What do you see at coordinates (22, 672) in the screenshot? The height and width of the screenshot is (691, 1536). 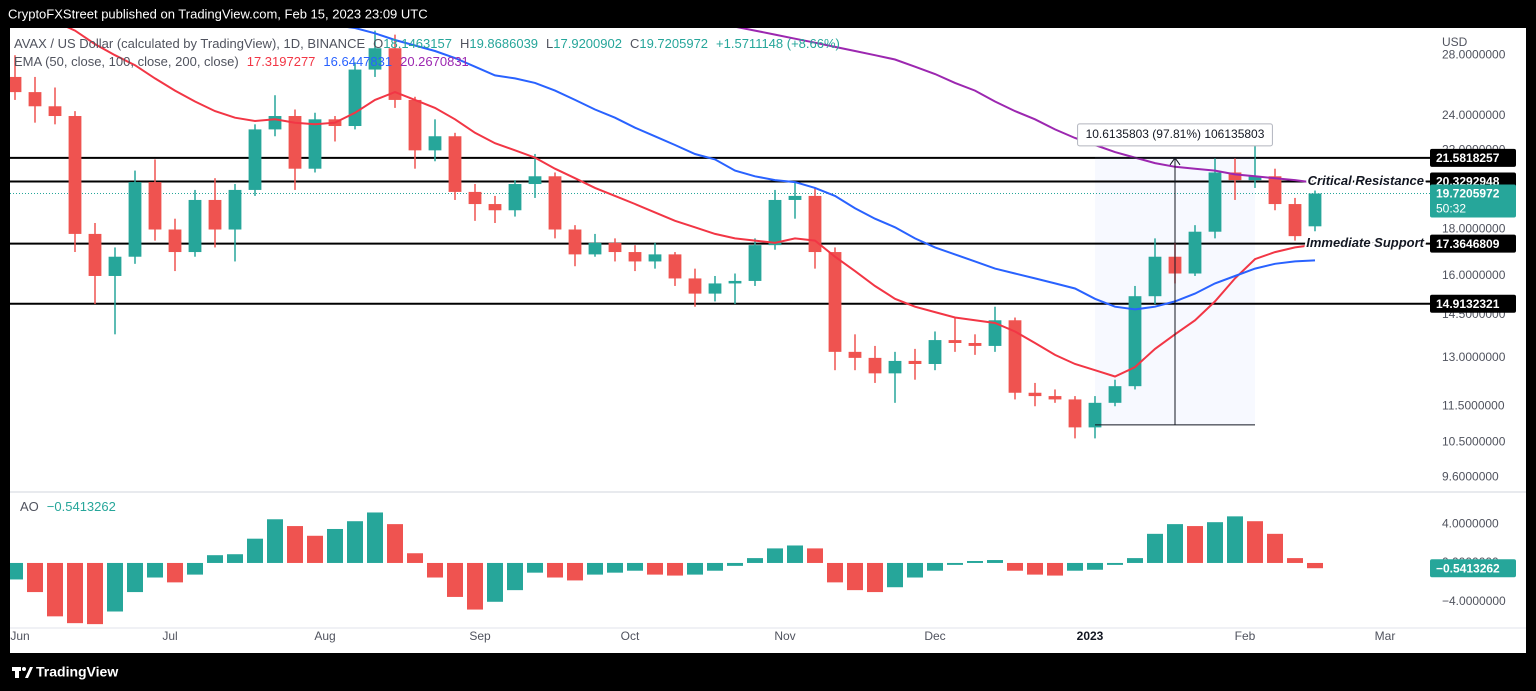 I see `brand-logo` at bounding box center [22, 672].